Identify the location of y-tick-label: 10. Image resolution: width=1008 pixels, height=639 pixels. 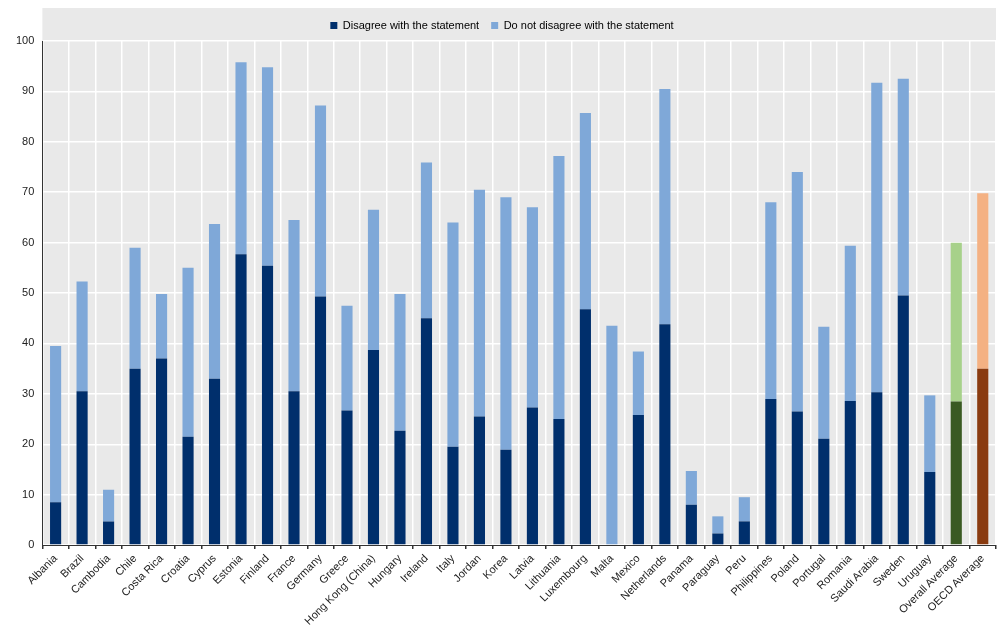
(28, 493).